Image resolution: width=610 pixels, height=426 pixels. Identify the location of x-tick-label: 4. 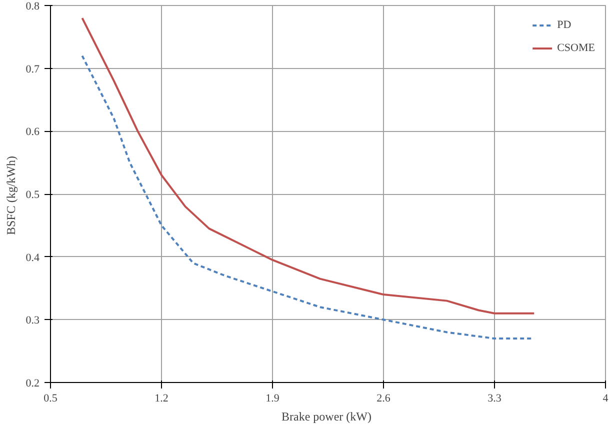
(605, 398).